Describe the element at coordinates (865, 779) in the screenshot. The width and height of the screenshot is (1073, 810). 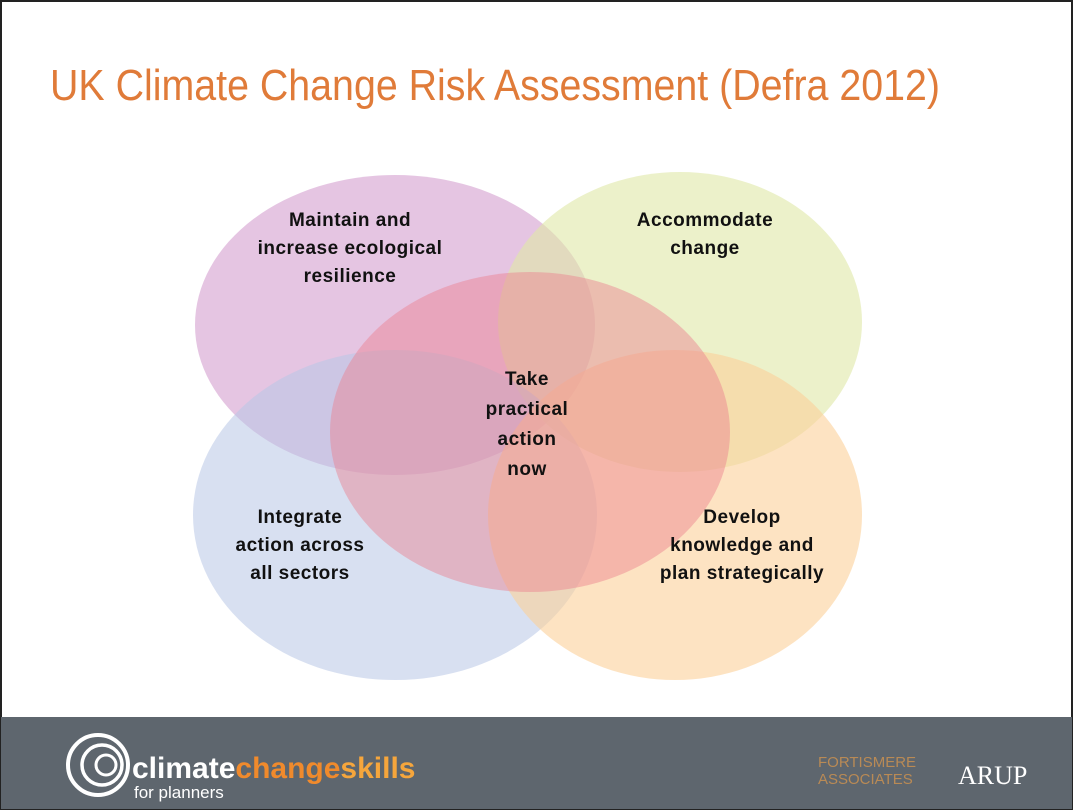
I see `partner-line: ASSOCIATES` at that location.